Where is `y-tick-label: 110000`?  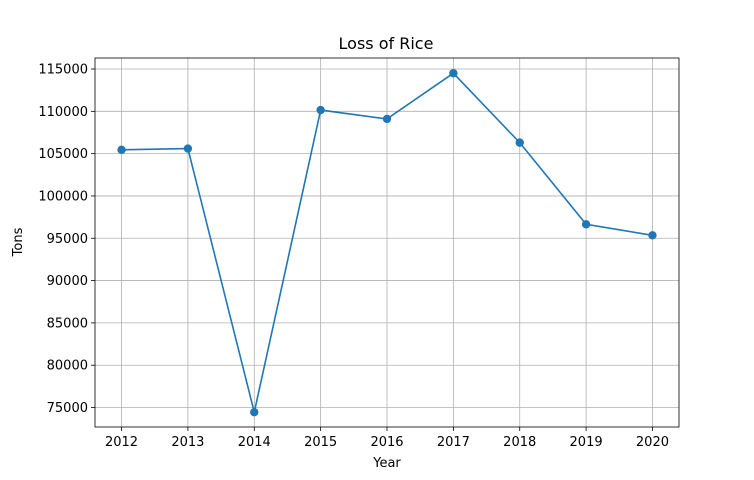 y-tick-label: 110000 is located at coordinates (63, 112).